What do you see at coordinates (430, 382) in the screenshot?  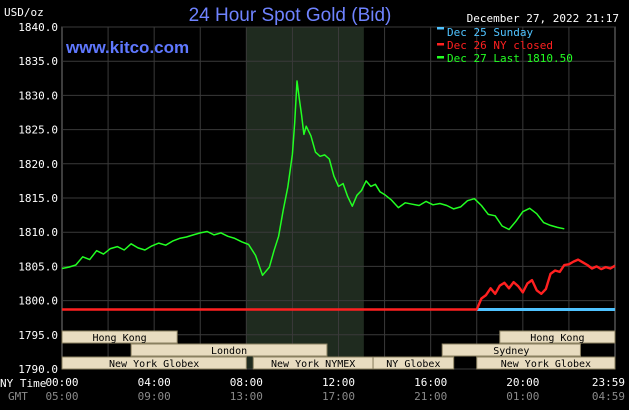 I see `x-tick-label-ny: 16:00` at bounding box center [430, 382].